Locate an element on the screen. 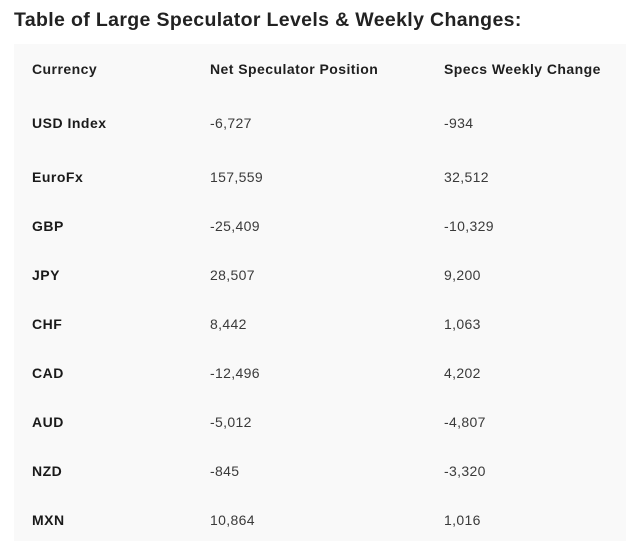 This screenshot has width=633, height=554. weekly-change-cell: -934 is located at coordinates (459, 122).